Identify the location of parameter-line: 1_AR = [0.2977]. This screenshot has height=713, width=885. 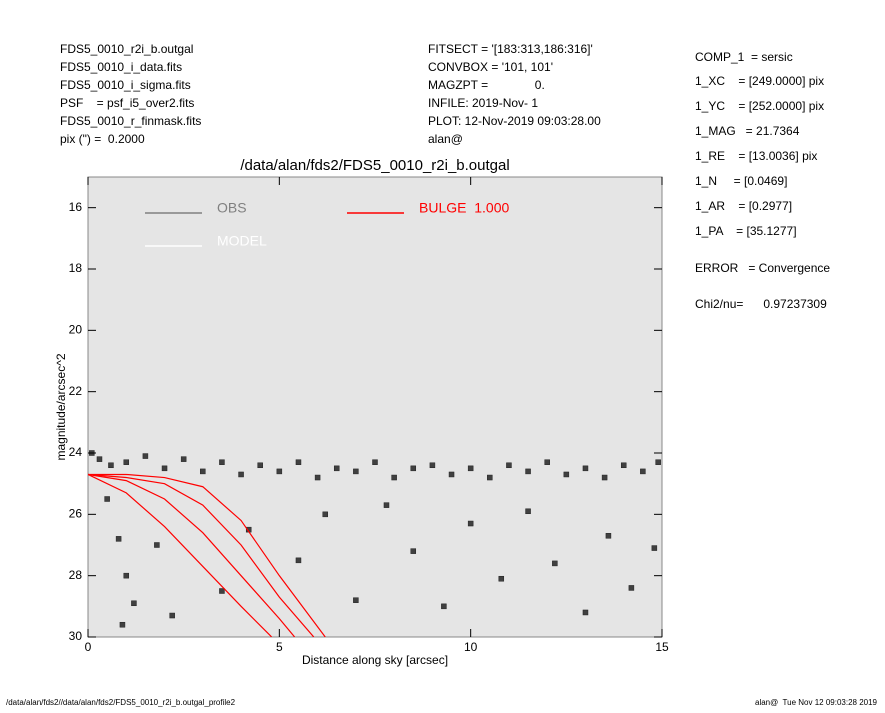
(743, 206).